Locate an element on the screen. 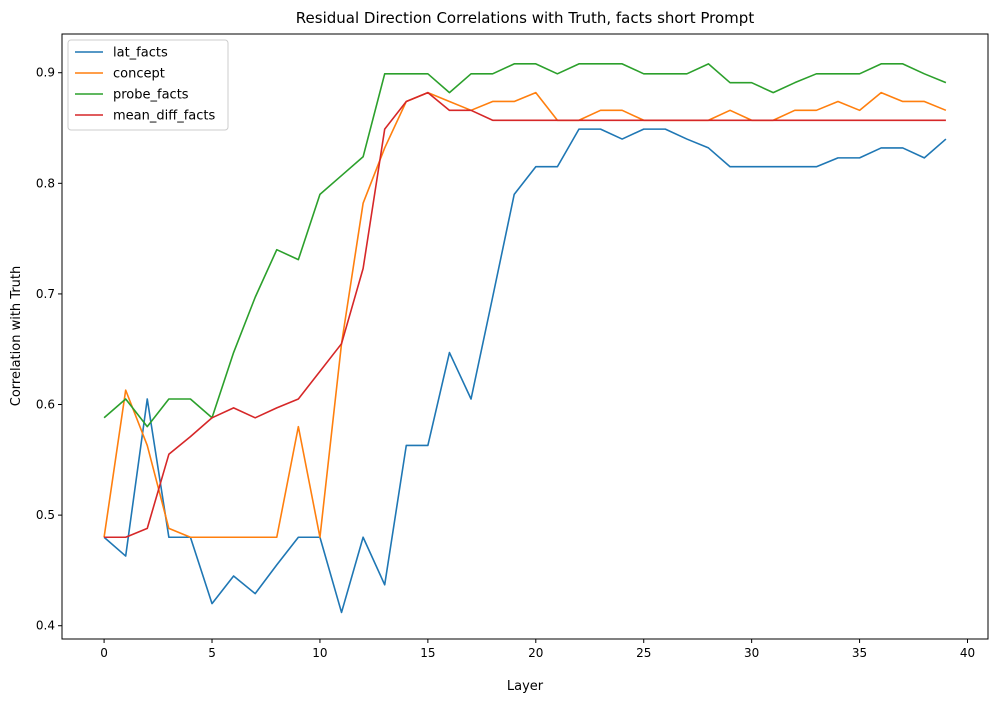 Image resolution: width=1001 pixels, height=701 pixels. y-tick-label: 0.9 is located at coordinates (45, 73).